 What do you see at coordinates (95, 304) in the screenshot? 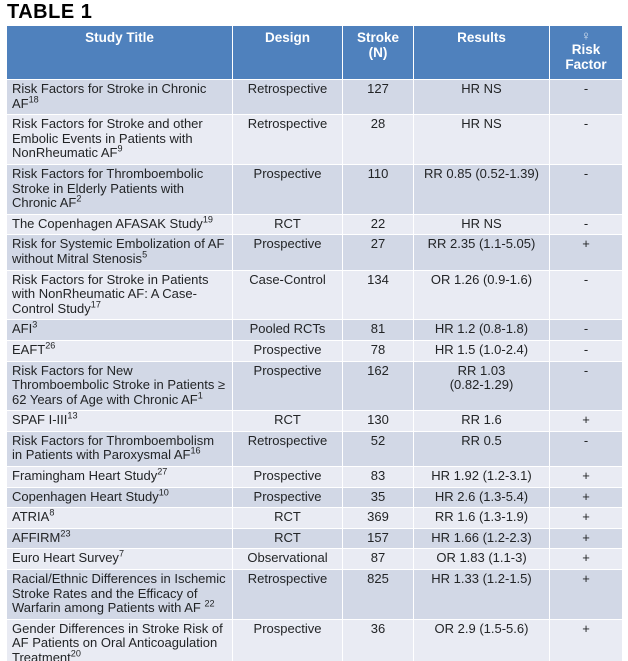
I see `reference-superscript: 17` at bounding box center [95, 304].